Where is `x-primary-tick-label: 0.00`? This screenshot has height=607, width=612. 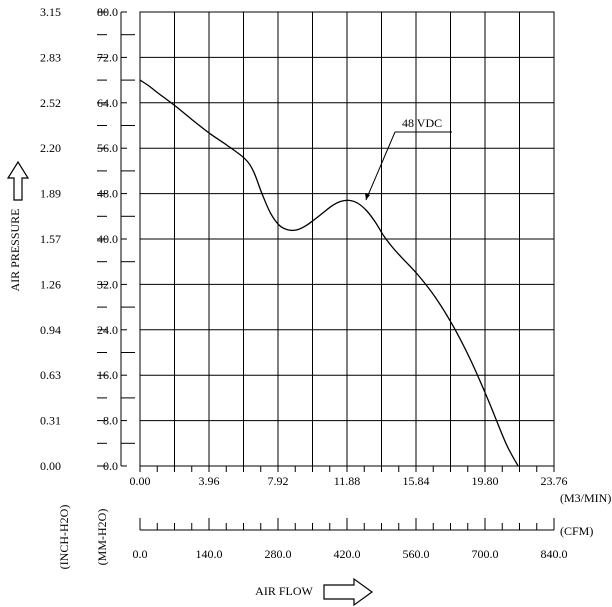
x-primary-tick-label: 0.00 is located at coordinates (140, 481).